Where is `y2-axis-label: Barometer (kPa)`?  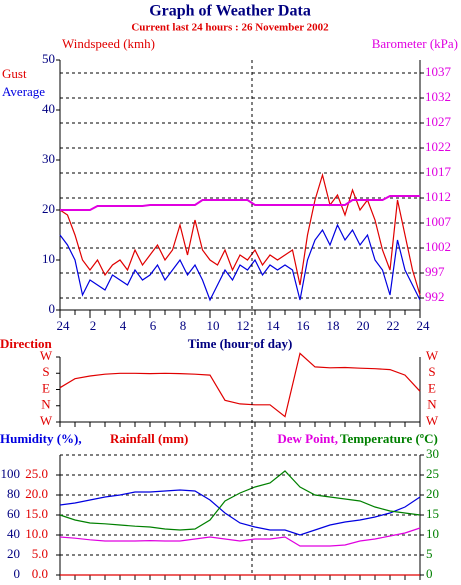
y2-axis-label: Barometer (kPa) is located at coordinates (415, 43).